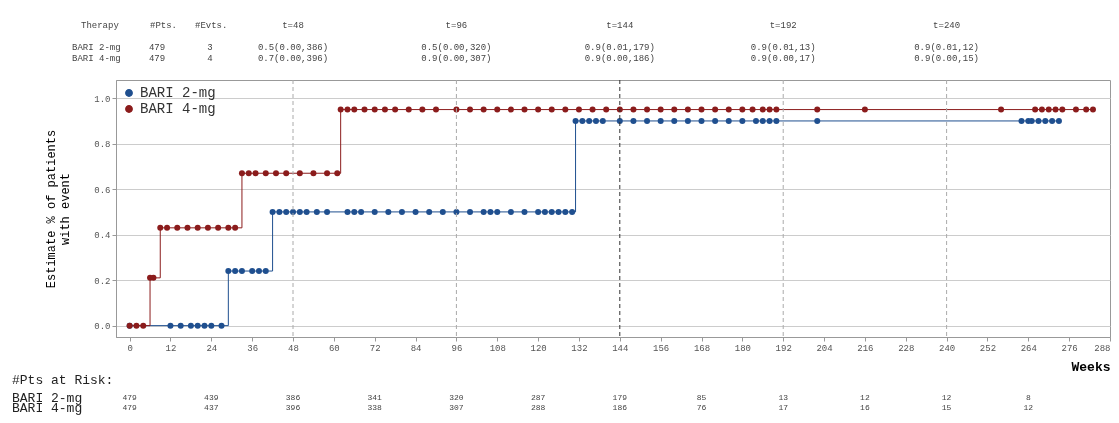 This screenshot has height=423, width=1119. Describe the element at coordinates (375, 407) in the screenshot. I see `text: 338` at that location.